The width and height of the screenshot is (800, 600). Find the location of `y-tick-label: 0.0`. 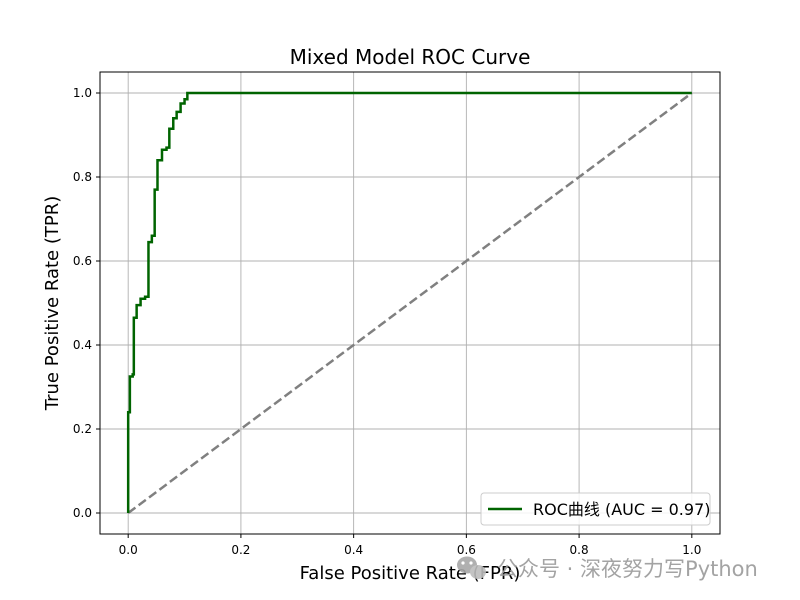

y-tick-label: 0.0 is located at coordinates (82, 513).